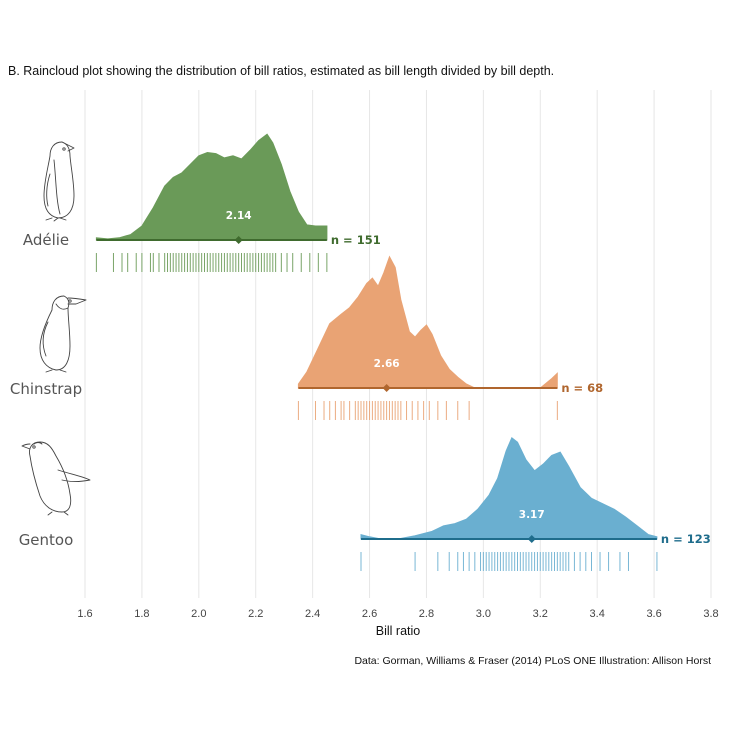 Image resolution: width=731 pixels, height=731 pixels. What do you see at coordinates (540, 614) in the screenshot?
I see `x-tick-label: 3.2` at bounding box center [540, 614].